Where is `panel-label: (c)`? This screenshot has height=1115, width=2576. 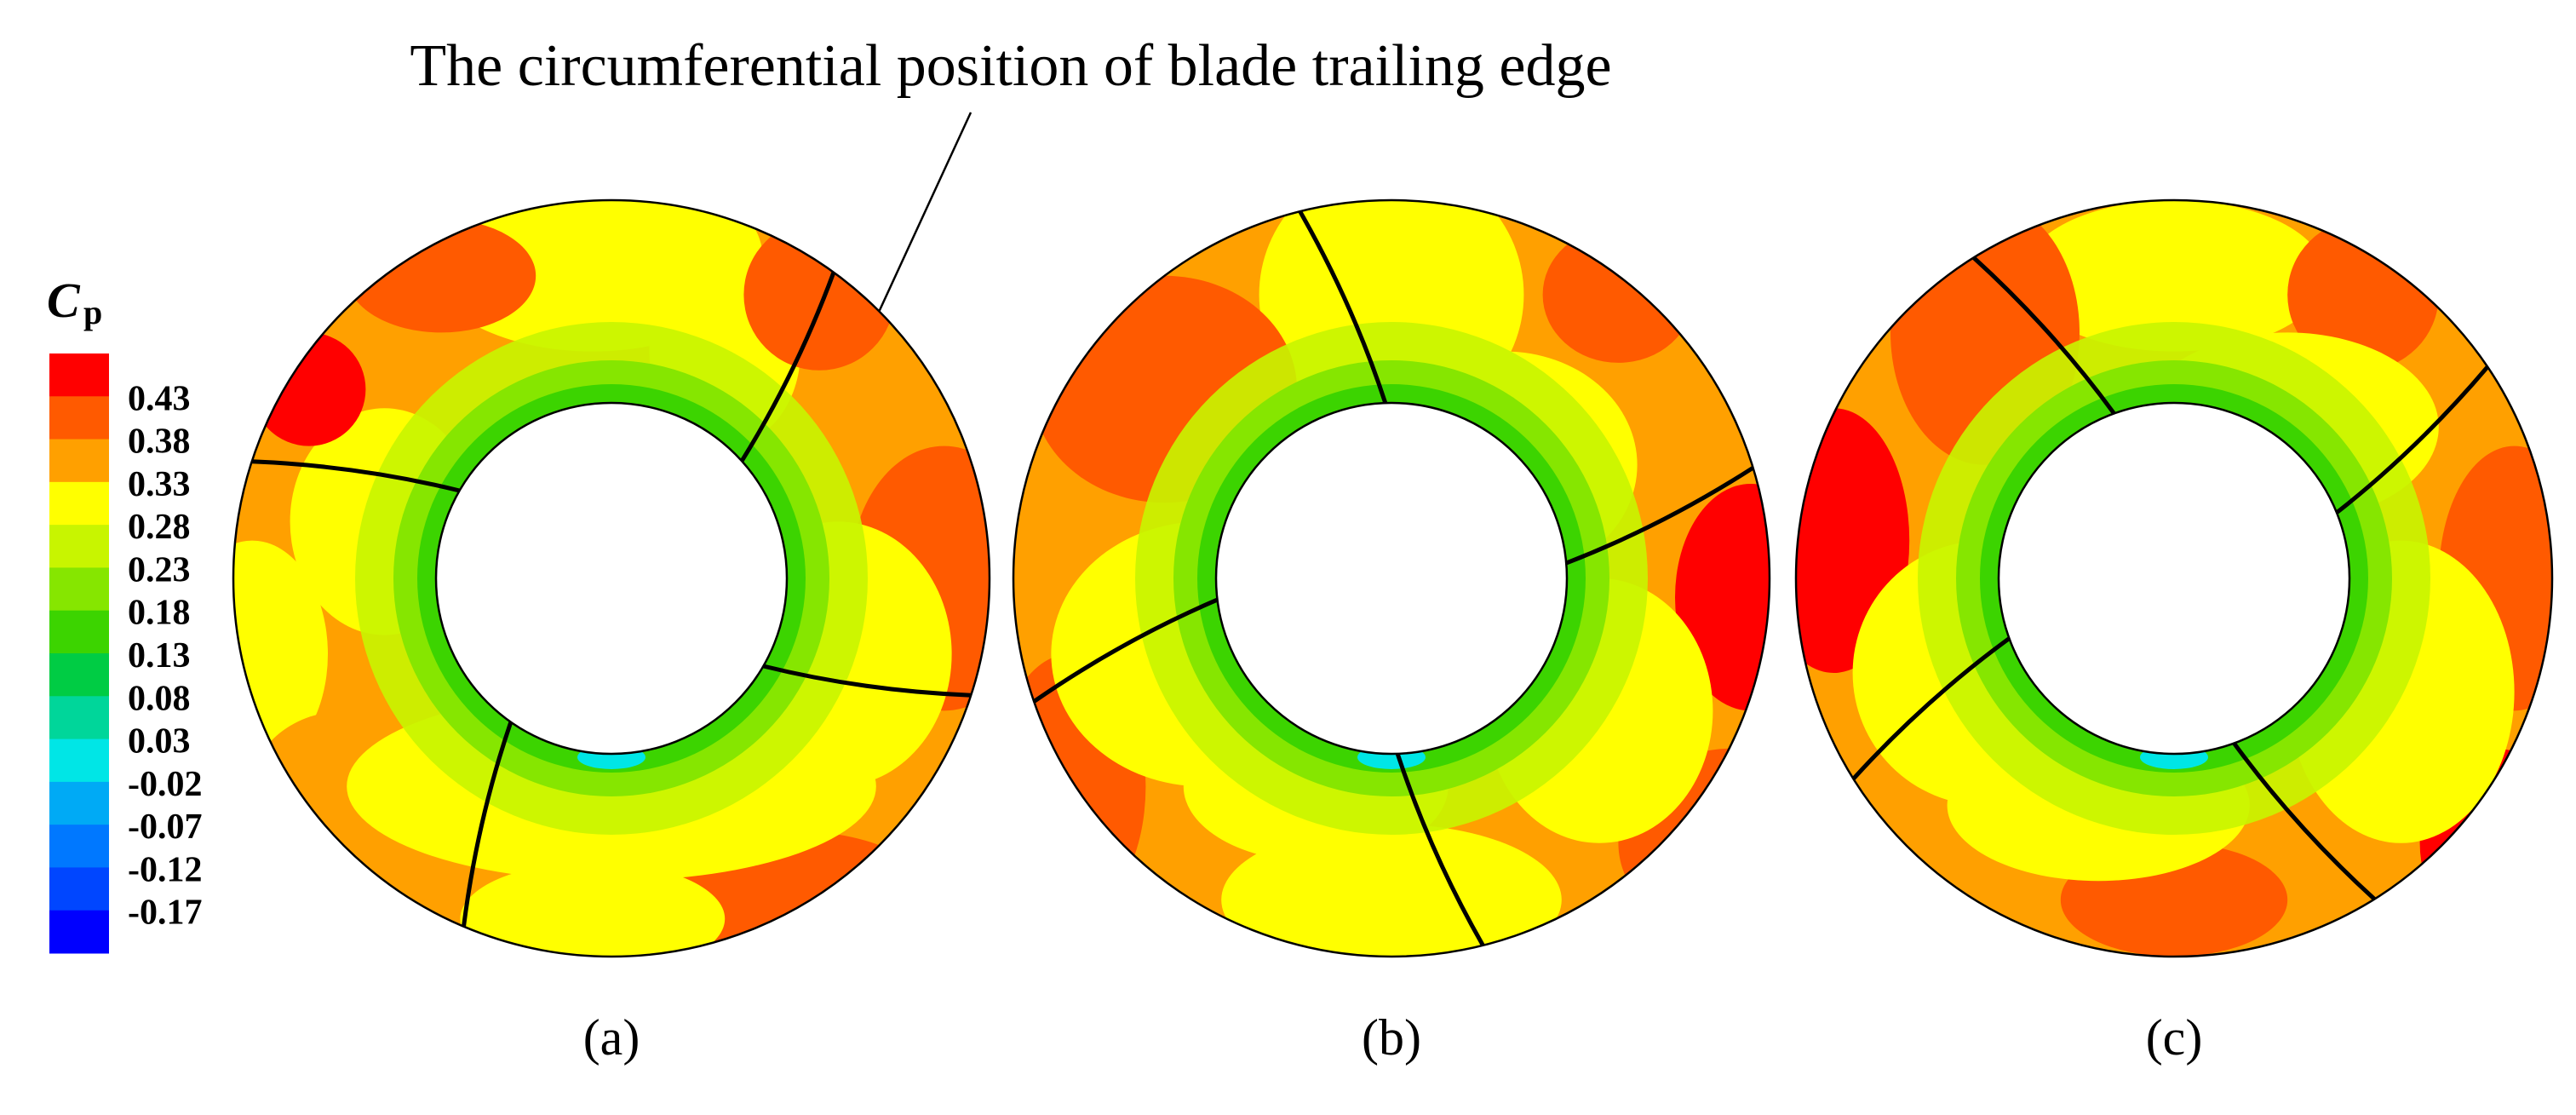 panel-label: (c) is located at coordinates (2174, 1037).